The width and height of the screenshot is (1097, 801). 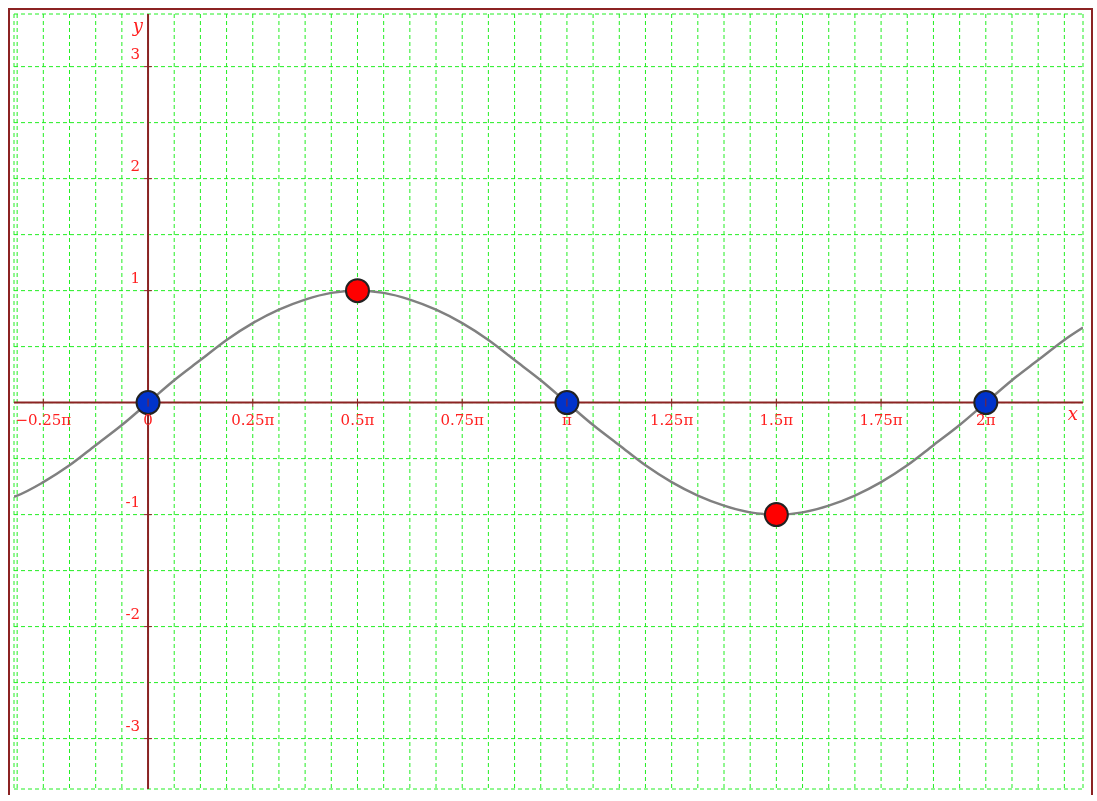 What do you see at coordinates (137, 25) in the screenshot?
I see `y-axis-title: y` at bounding box center [137, 25].